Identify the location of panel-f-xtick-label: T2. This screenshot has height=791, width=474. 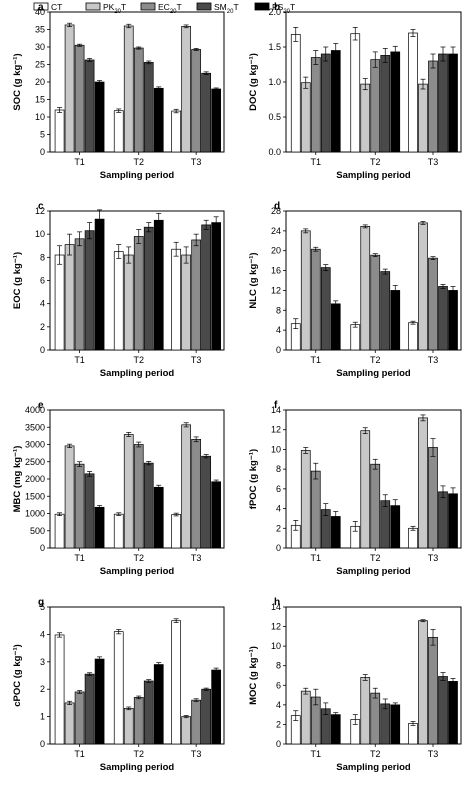
(375, 558).